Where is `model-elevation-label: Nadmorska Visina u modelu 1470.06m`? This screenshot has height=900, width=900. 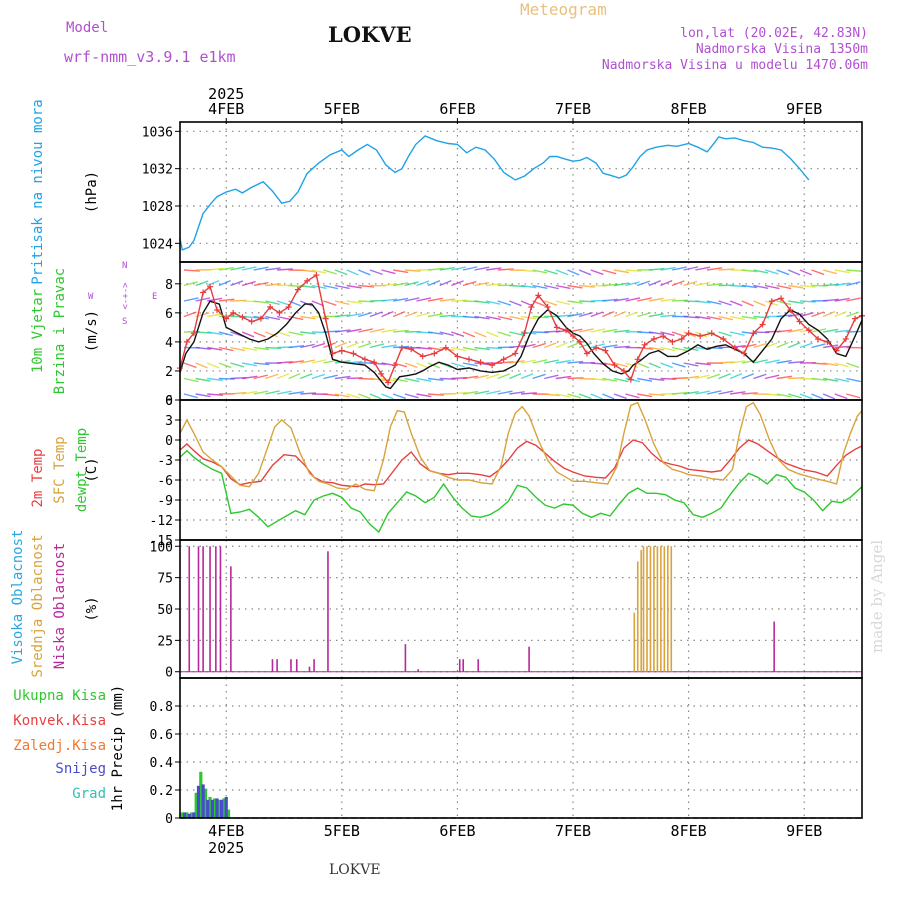 model-elevation-label: Nadmorska Visina u modelu 1470.06m is located at coordinates (734, 65).